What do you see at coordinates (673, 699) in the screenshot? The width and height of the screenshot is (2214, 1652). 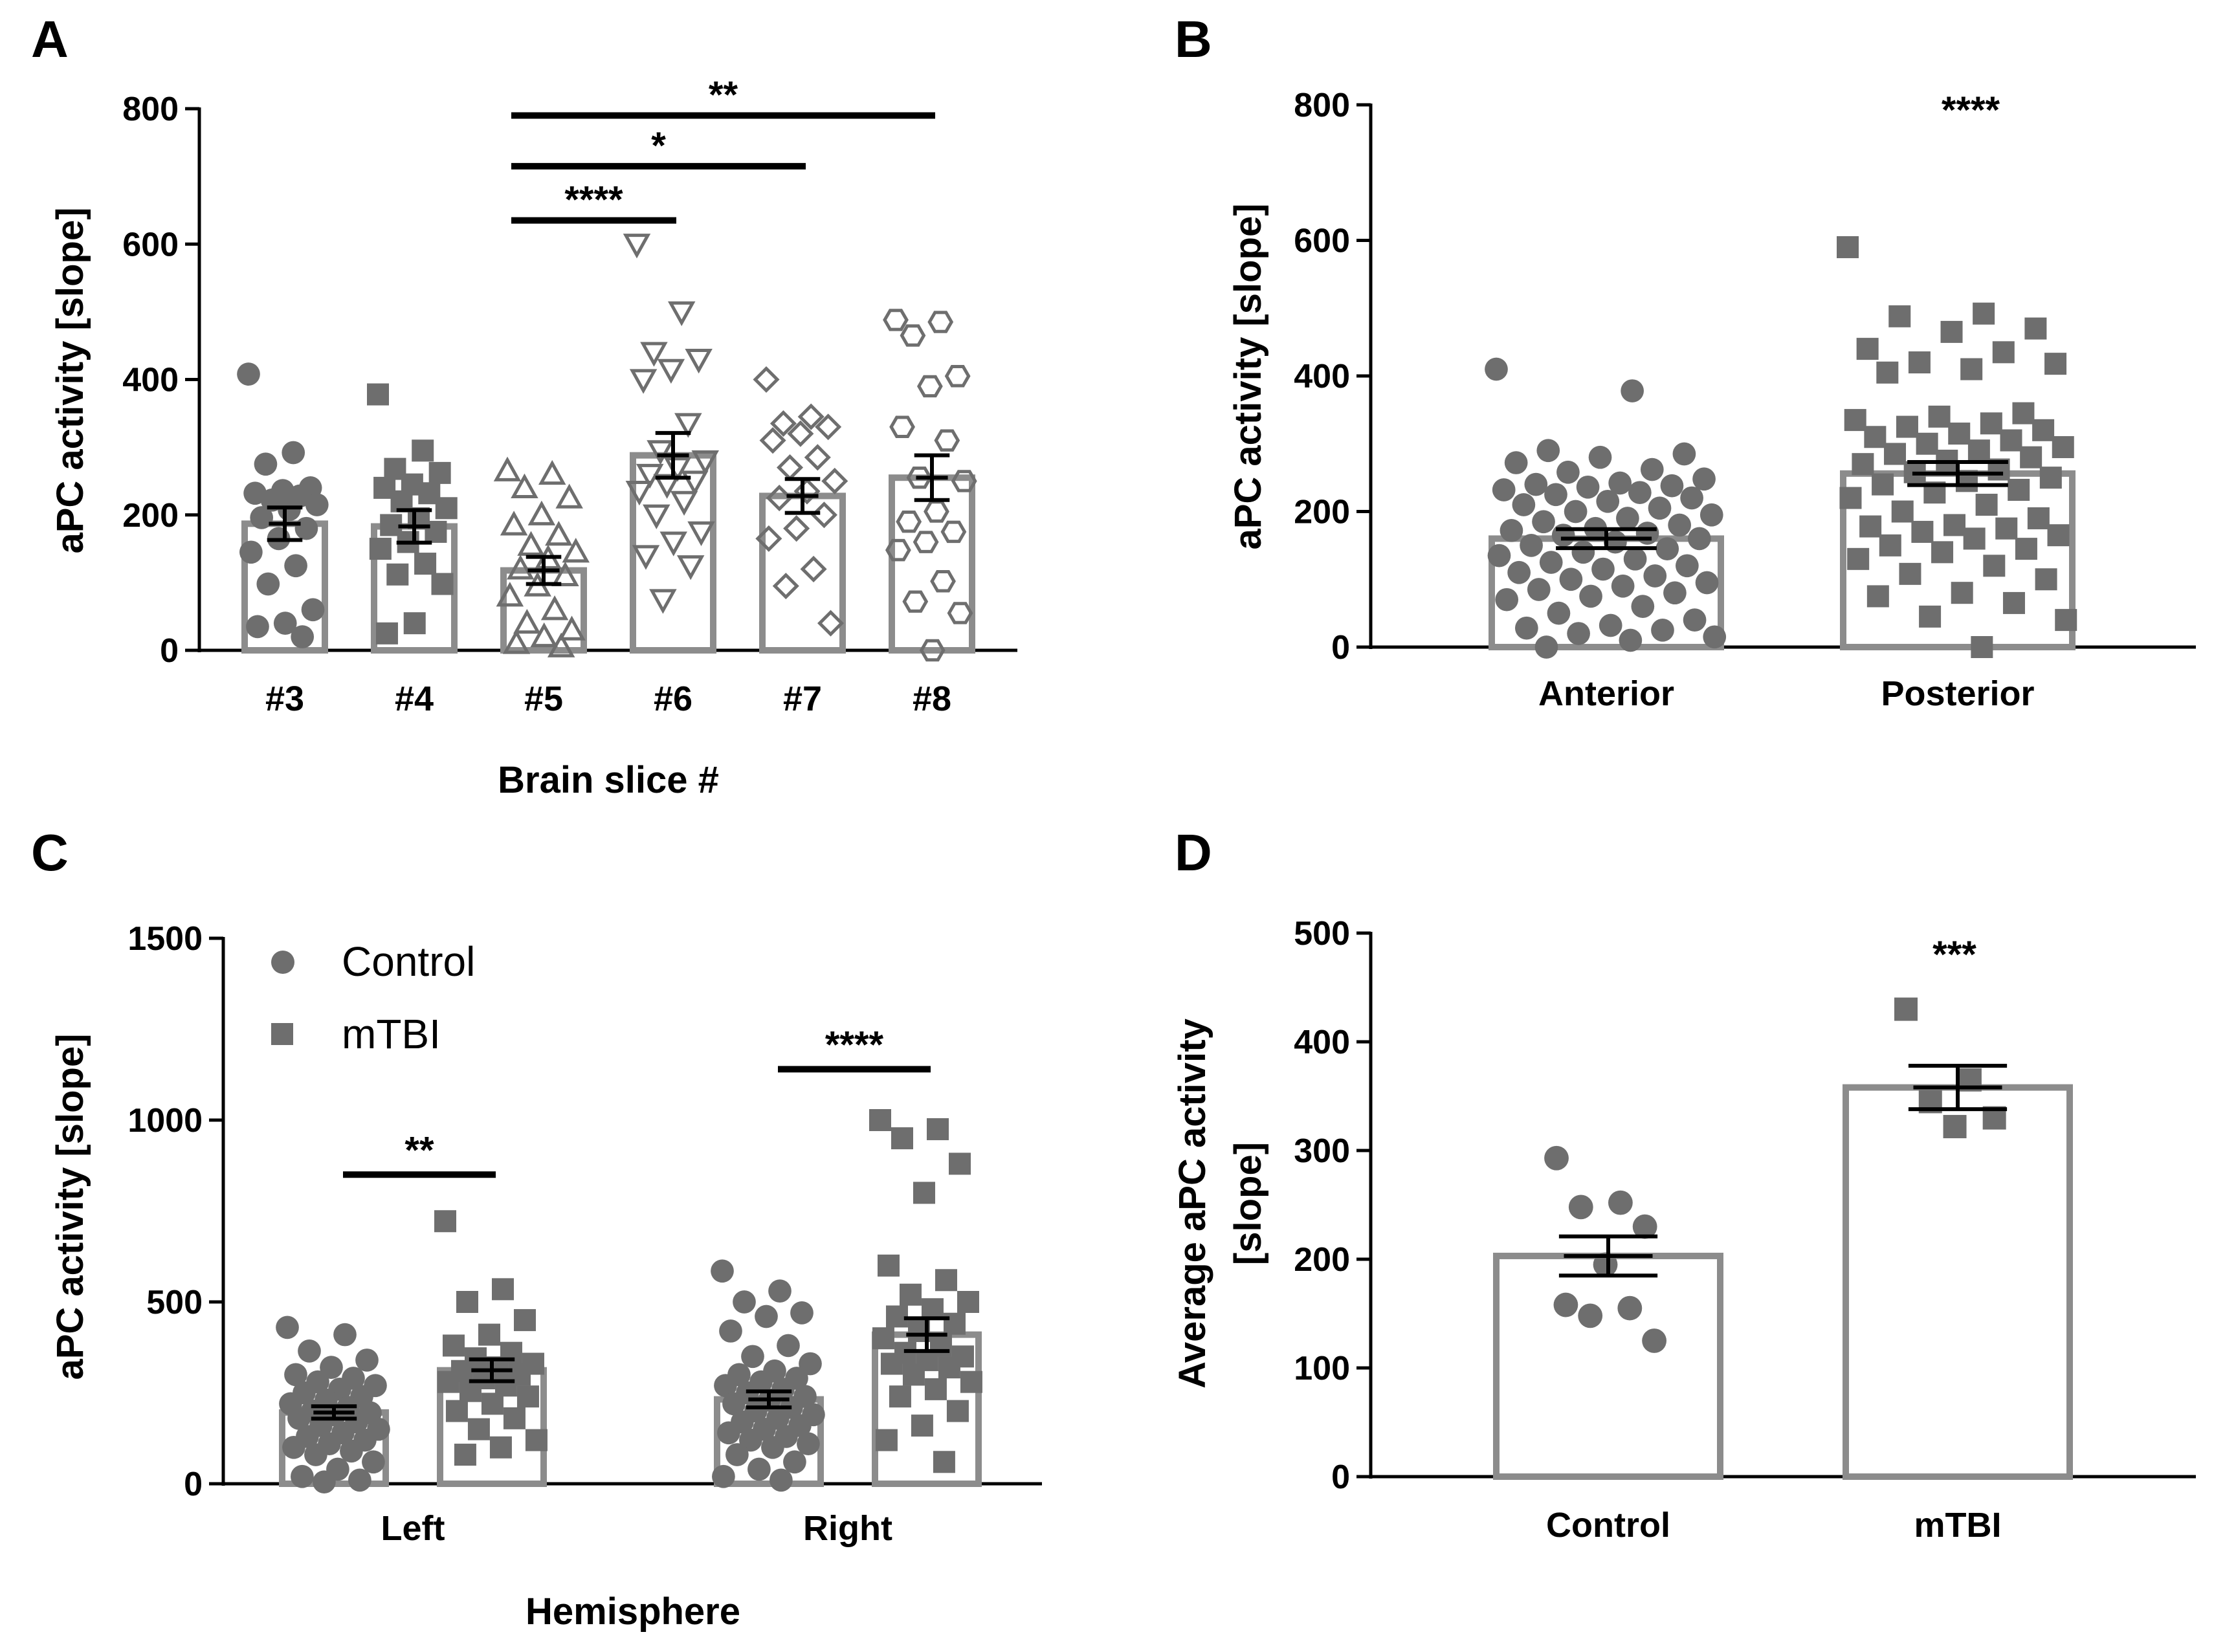 I see `panel-a-category-label: #6` at bounding box center [673, 699].